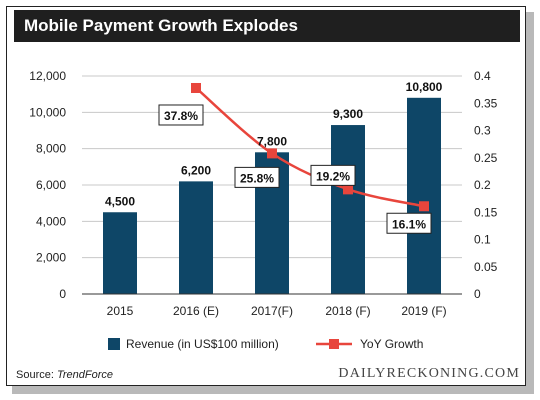 This screenshot has width=540, height=400. I want to click on brand-watermark: DAILYRECKONING.COM, so click(429, 373).